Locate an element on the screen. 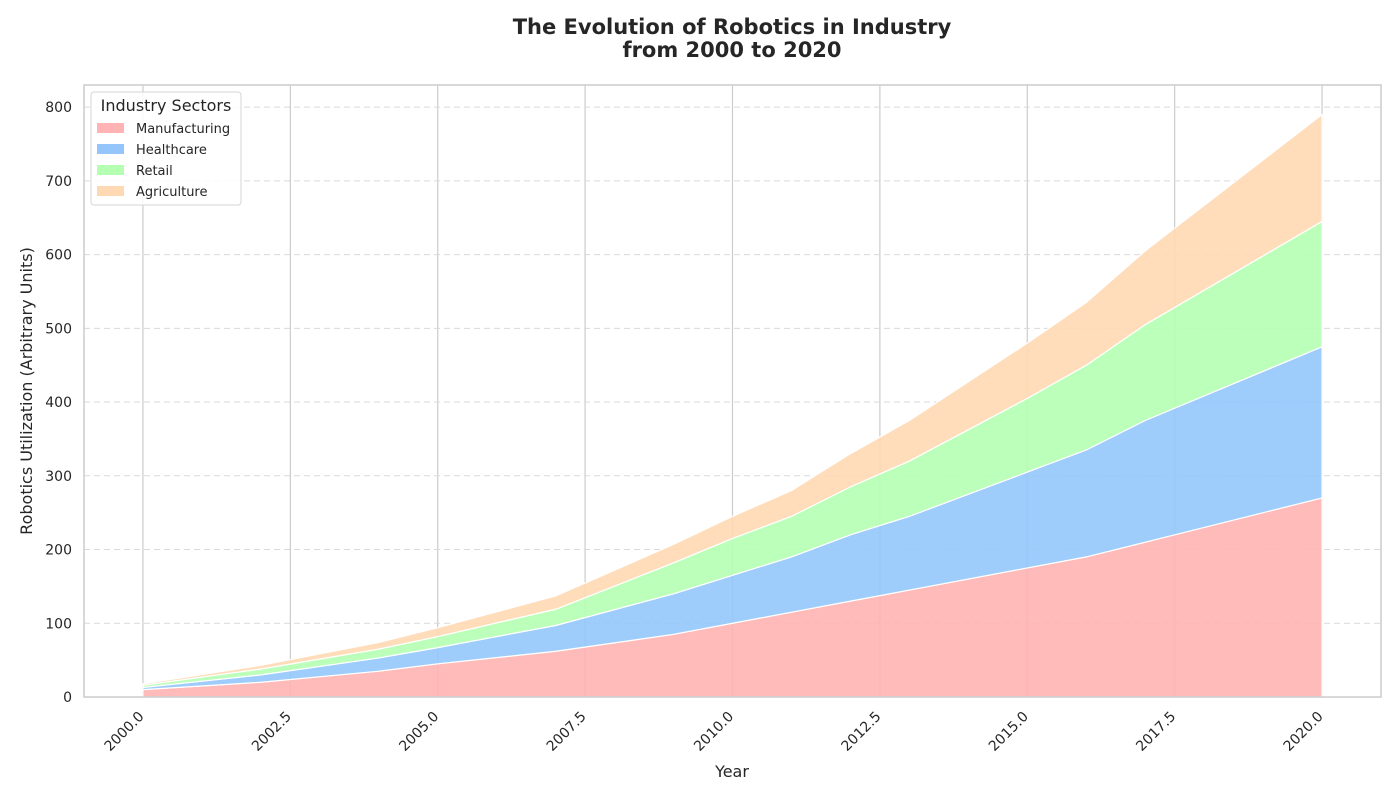  y-tick-label: 100 is located at coordinates (58, 624).